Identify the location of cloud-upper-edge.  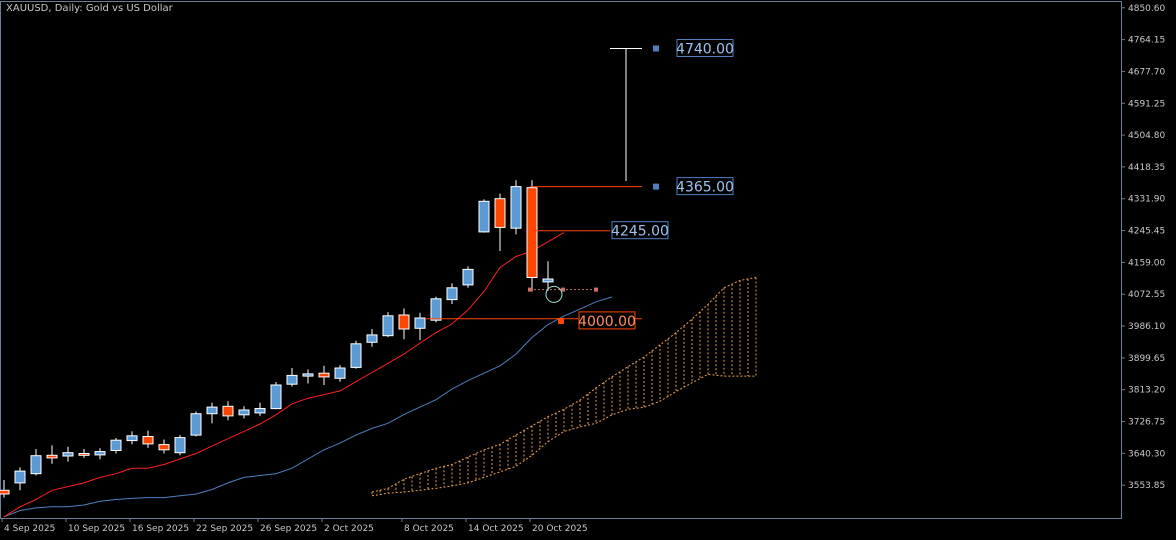
(564, 385).